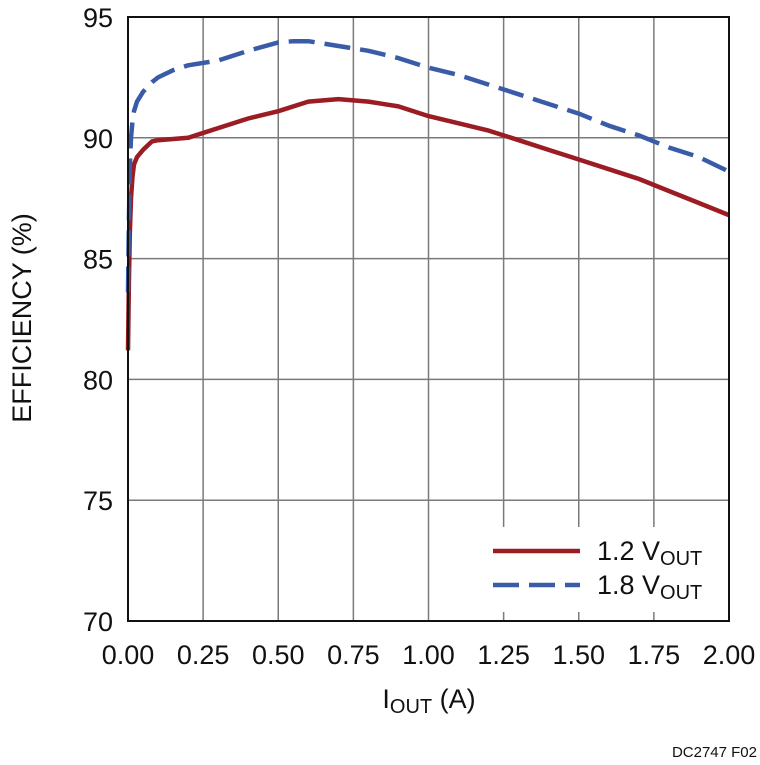 The image size is (760, 765). Describe the element at coordinates (98, 380) in the screenshot. I see `y-tick-label: 80` at that location.